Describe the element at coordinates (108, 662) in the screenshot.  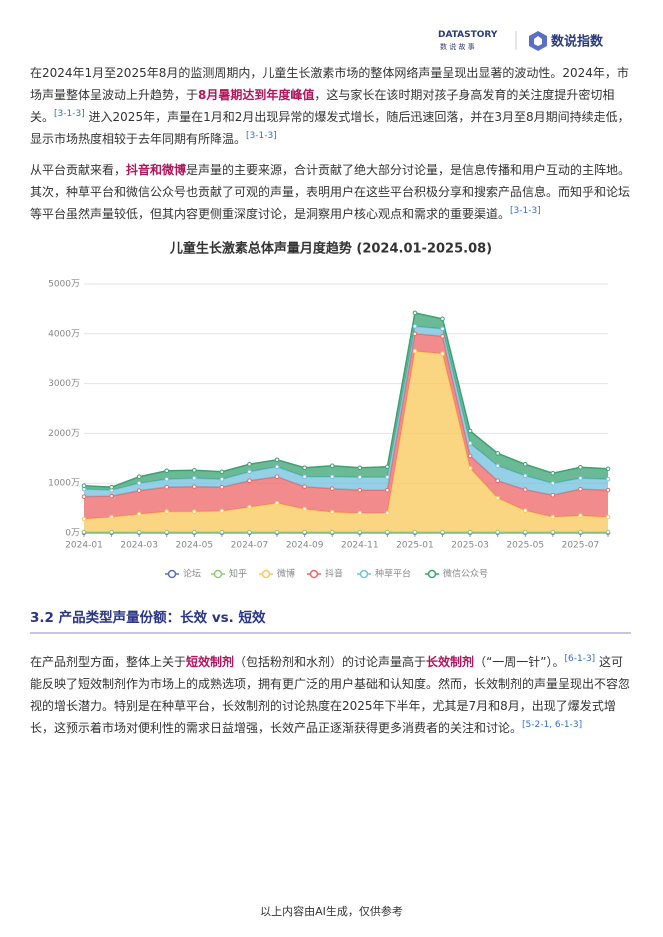
I see `text: 在产品剂型方面，整体上关于` at that location.